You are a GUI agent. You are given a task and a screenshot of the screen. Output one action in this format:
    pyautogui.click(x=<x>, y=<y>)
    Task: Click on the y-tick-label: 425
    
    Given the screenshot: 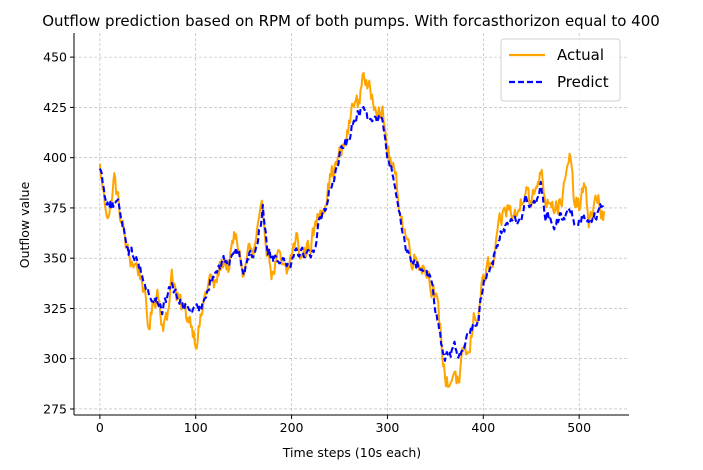 What is the action you would take?
    pyautogui.click(x=55, y=107)
    